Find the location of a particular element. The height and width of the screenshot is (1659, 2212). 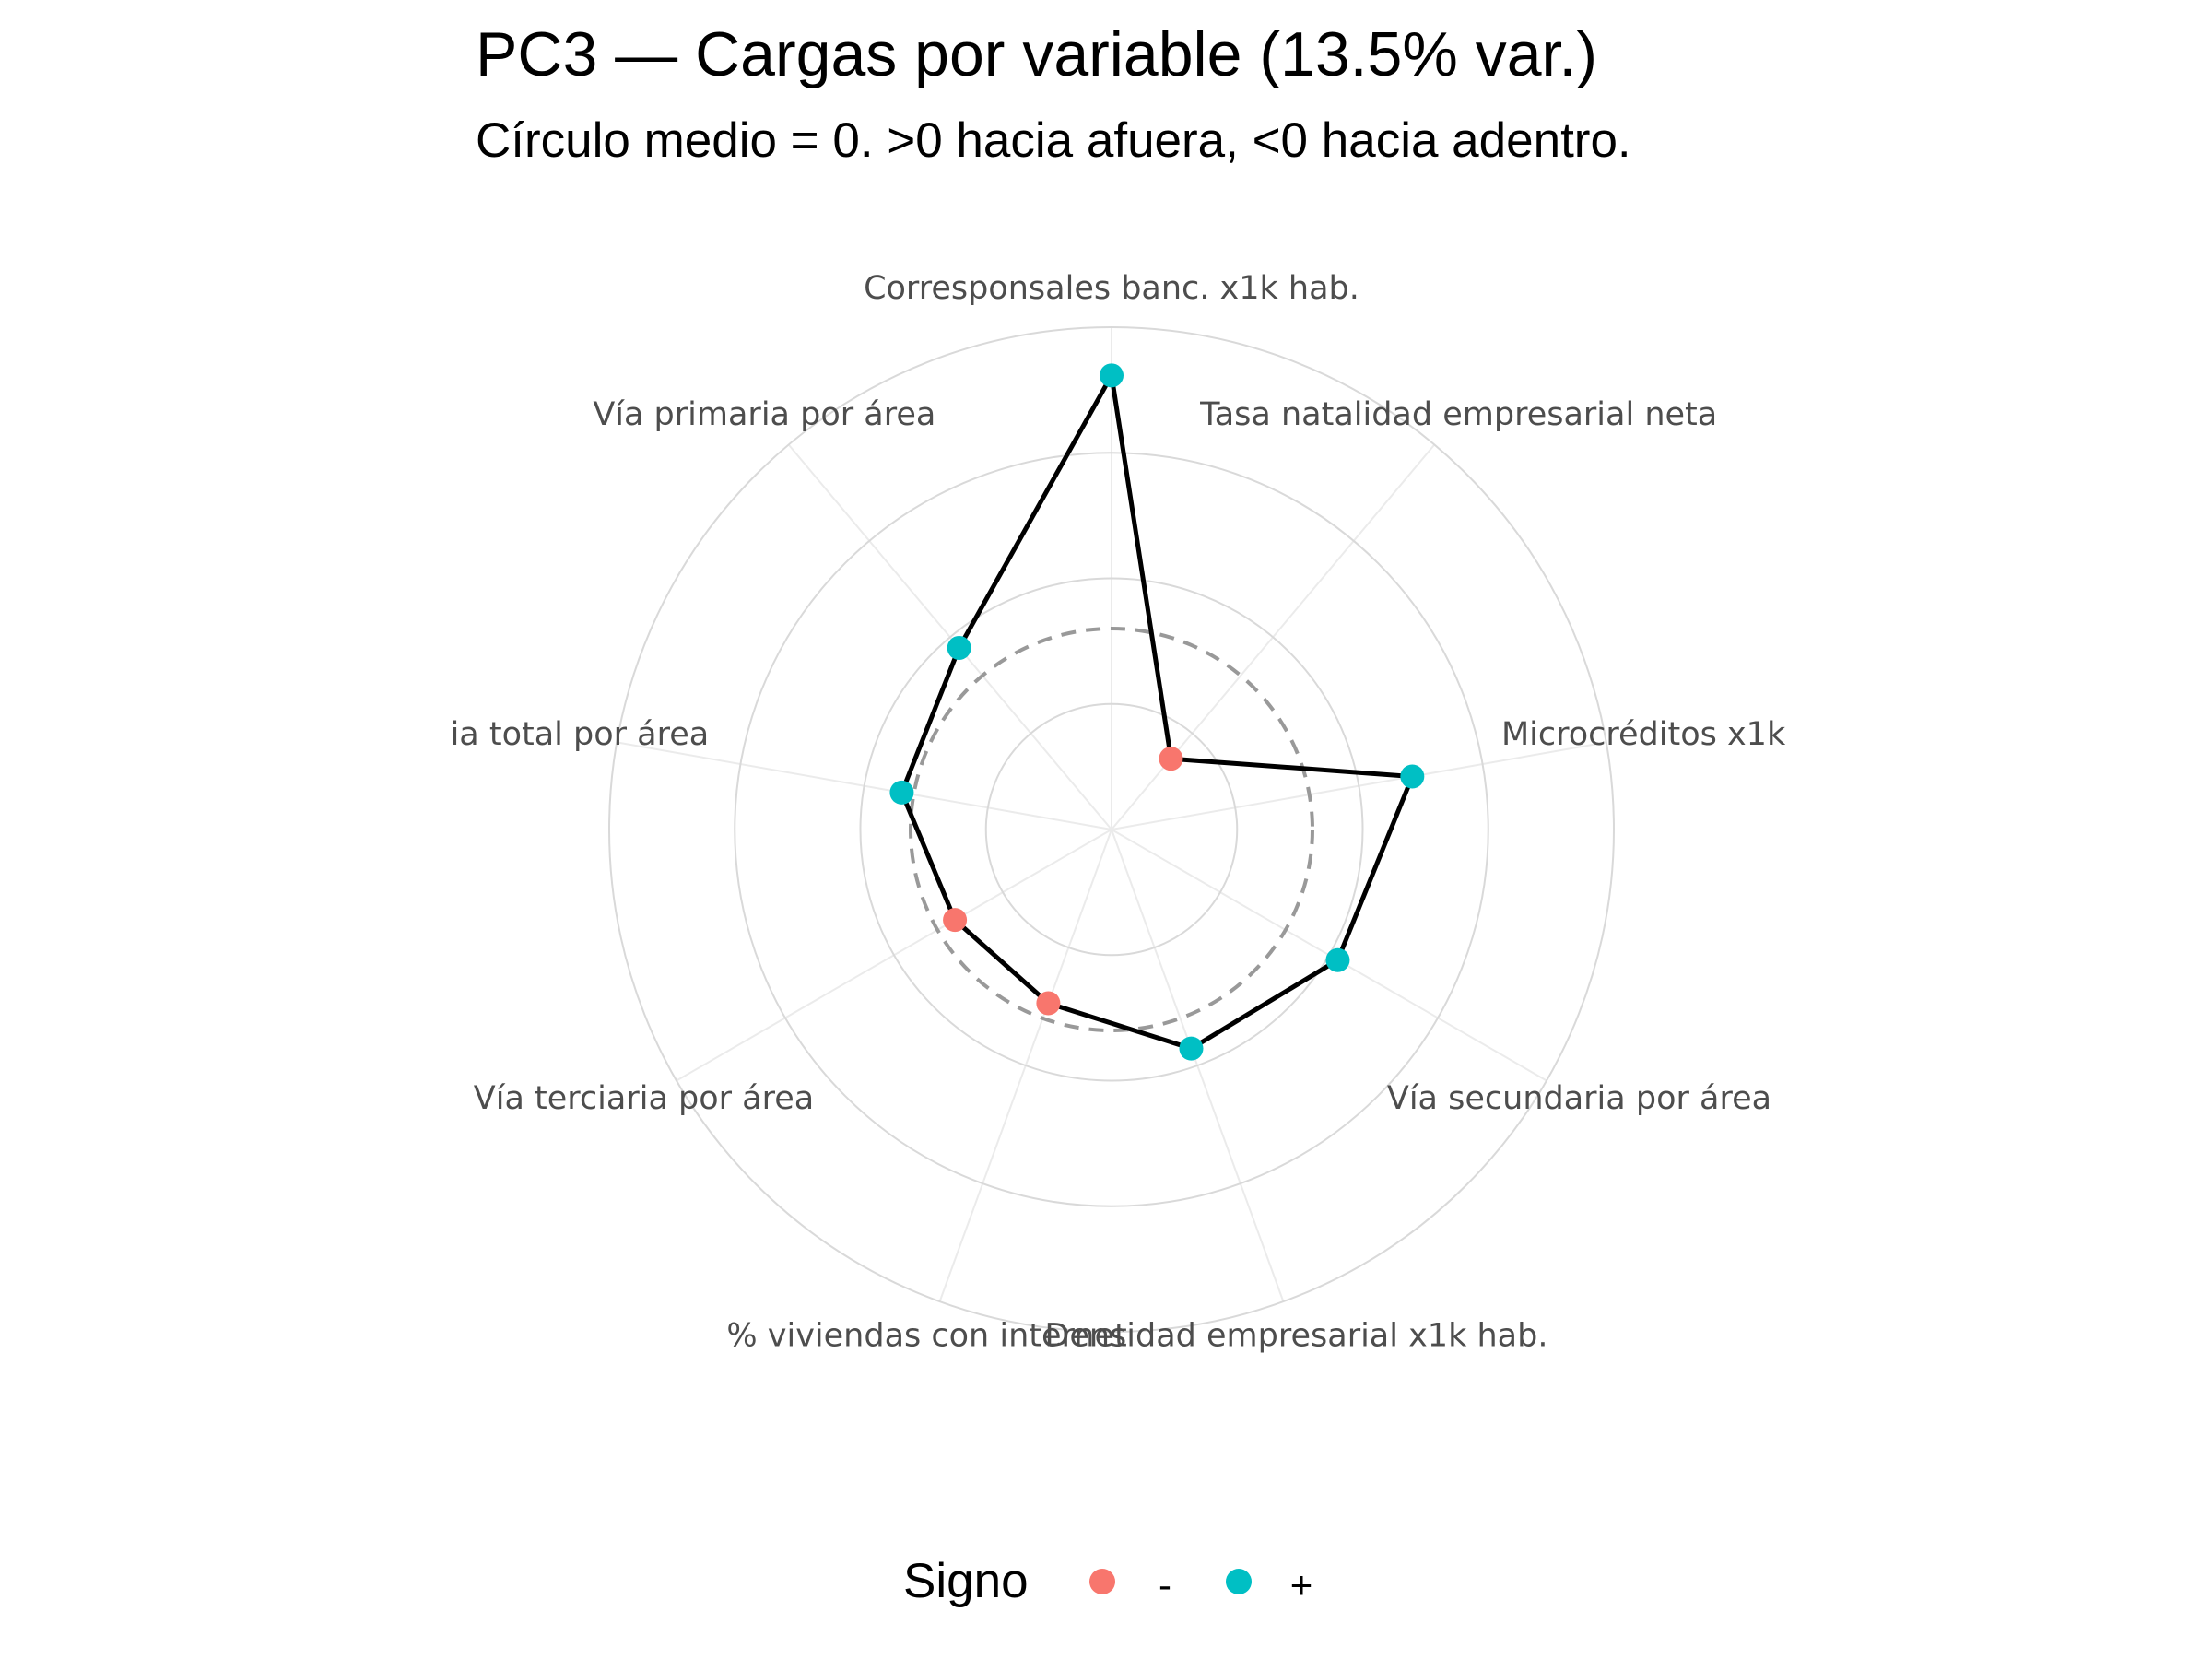

axis-label: ia total por área is located at coordinates (580, 734).